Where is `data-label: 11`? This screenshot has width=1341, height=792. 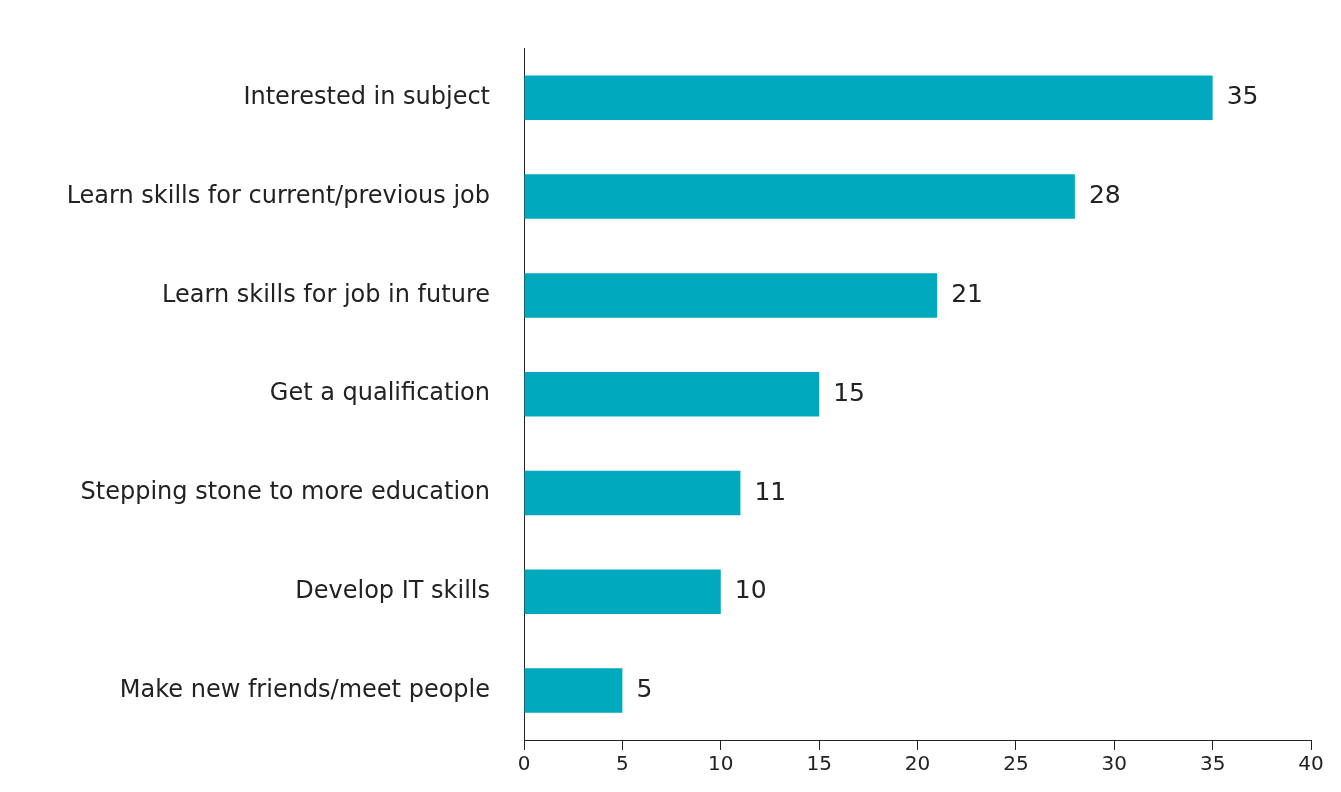 data-label: 11 is located at coordinates (770, 491).